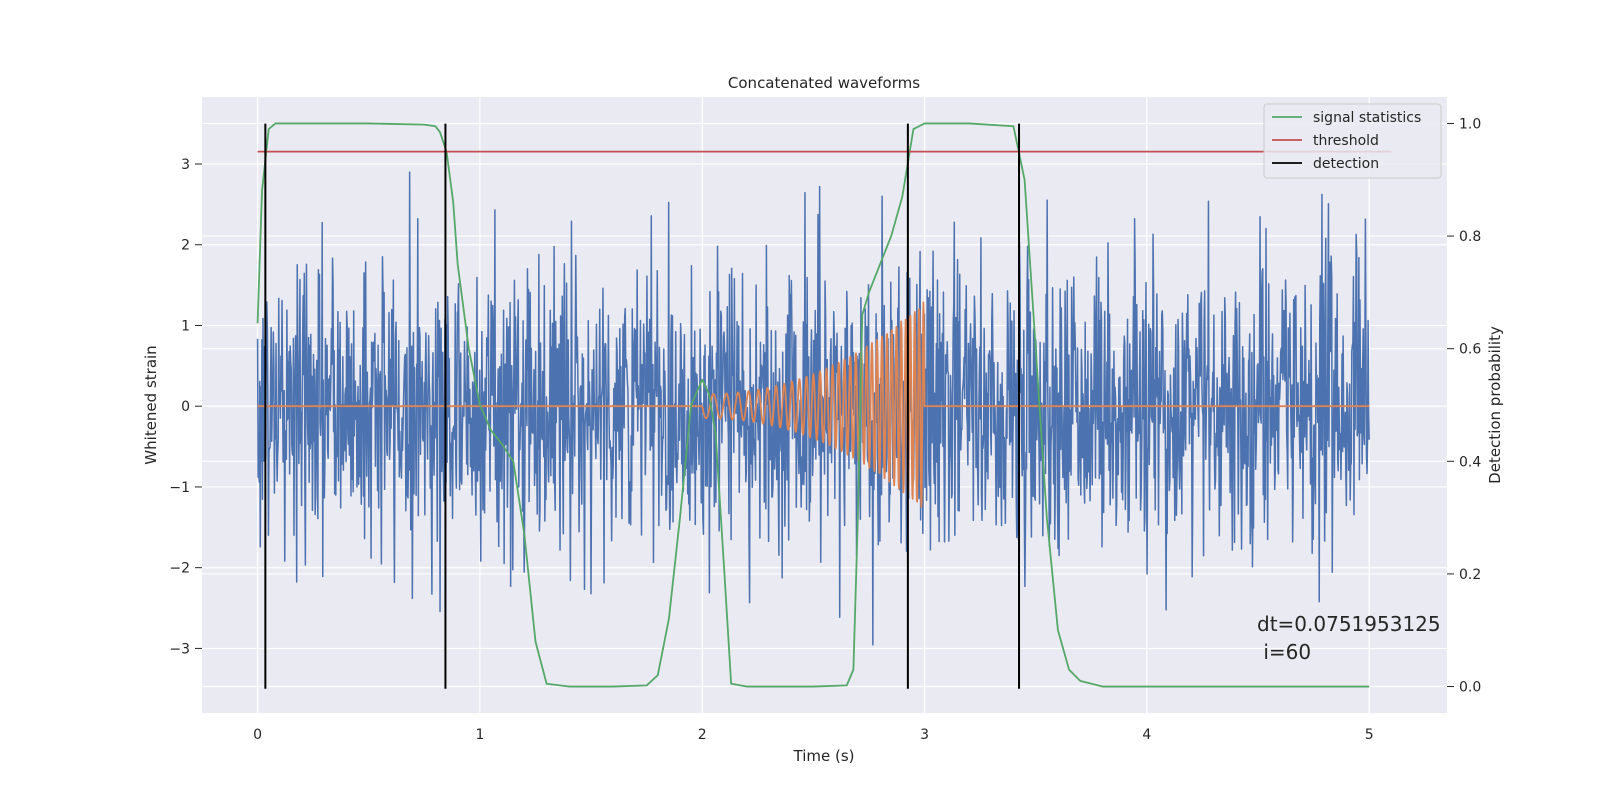 The image size is (1600, 800). I want to click on x-tick-label: 1, so click(479, 735).